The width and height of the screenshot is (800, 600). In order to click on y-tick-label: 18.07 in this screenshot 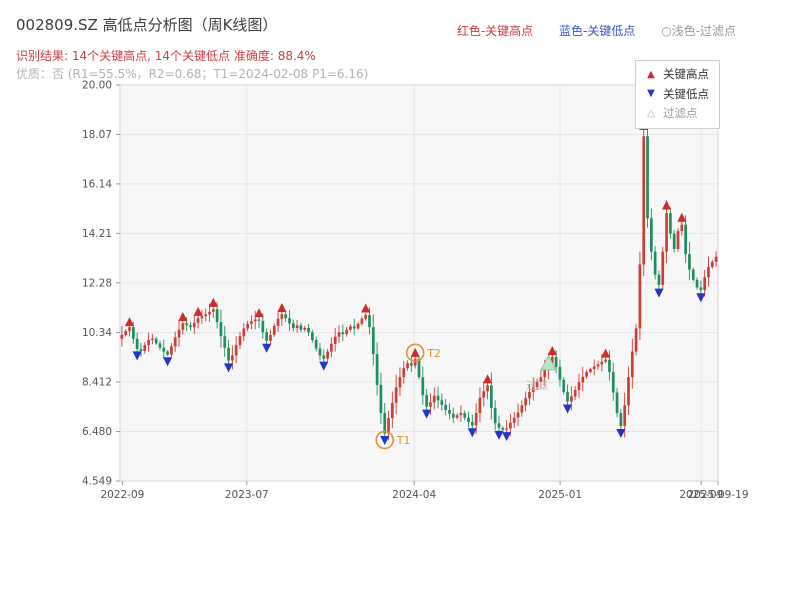, I will do `click(97, 135)`.